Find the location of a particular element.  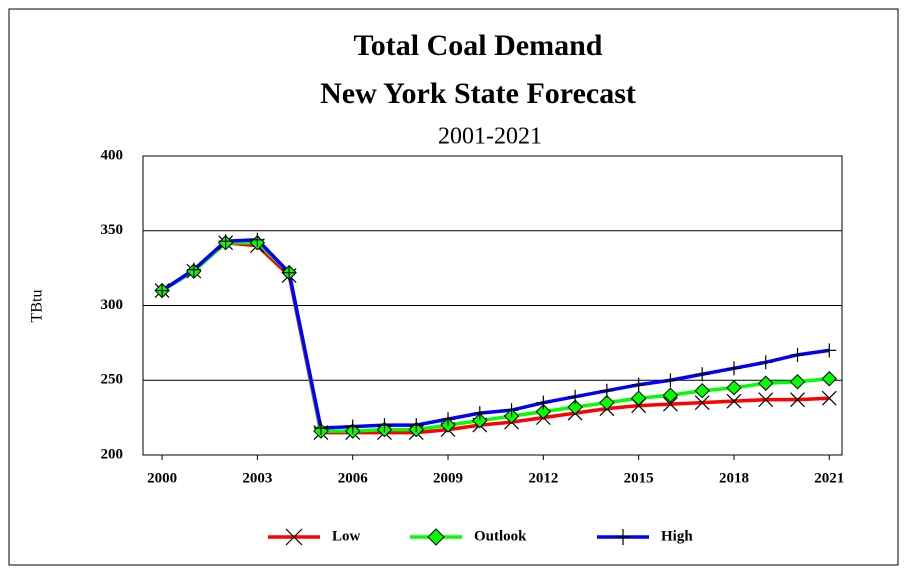

x-tick-label: 2015 is located at coordinates (639, 478).